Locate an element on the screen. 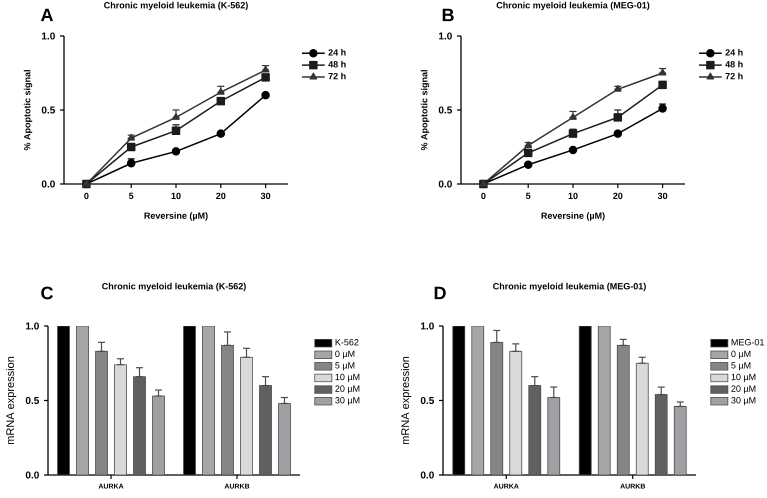 The width and height of the screenshot is (767, 498). legend-label: K-562 is located at coordinates (347, 342).